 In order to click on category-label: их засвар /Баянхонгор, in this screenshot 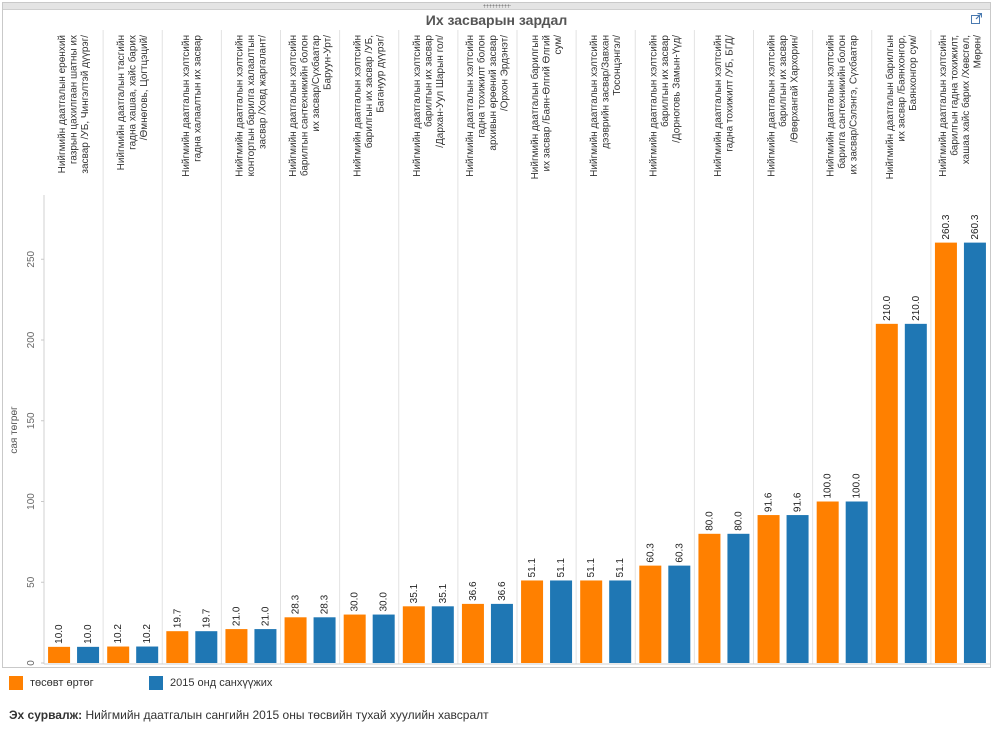, I will do `click(901, 88)`.